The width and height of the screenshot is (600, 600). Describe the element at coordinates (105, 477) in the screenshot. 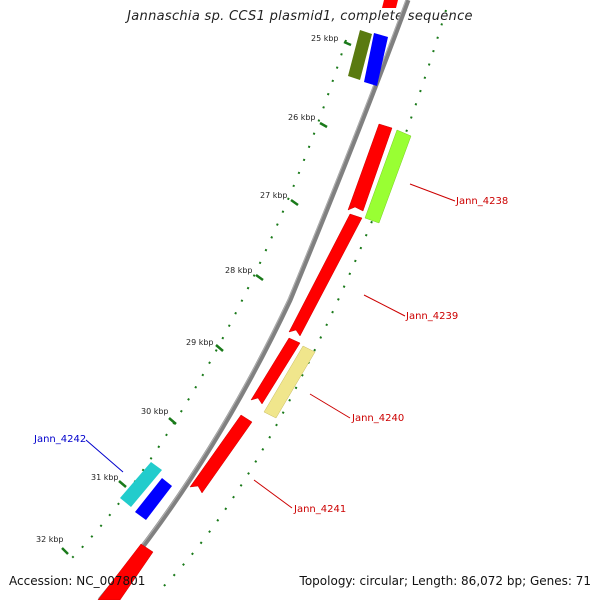

I see `kbp-label: 31 kbp` at that location.